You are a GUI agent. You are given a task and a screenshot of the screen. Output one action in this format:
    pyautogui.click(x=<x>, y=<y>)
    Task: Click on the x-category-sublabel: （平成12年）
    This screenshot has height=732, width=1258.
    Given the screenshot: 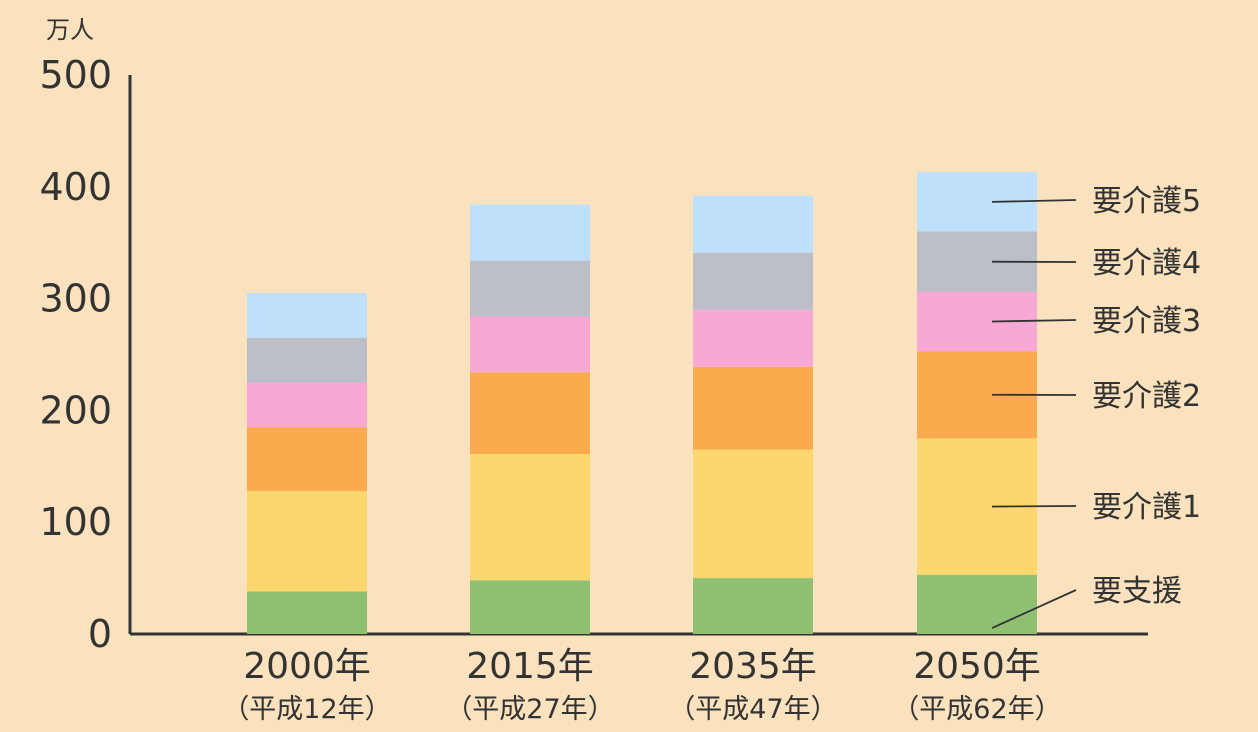 What is the action you would take?
    pyautogui.click(x=306, y=709)
    